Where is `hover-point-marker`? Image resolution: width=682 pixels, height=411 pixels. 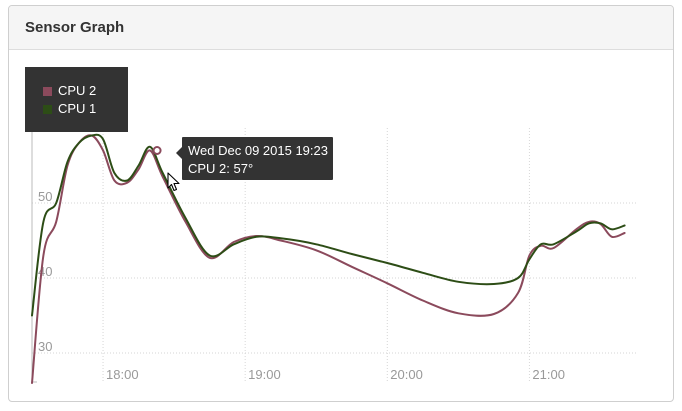
hover-point-marker is located at coordinates (157, 150).